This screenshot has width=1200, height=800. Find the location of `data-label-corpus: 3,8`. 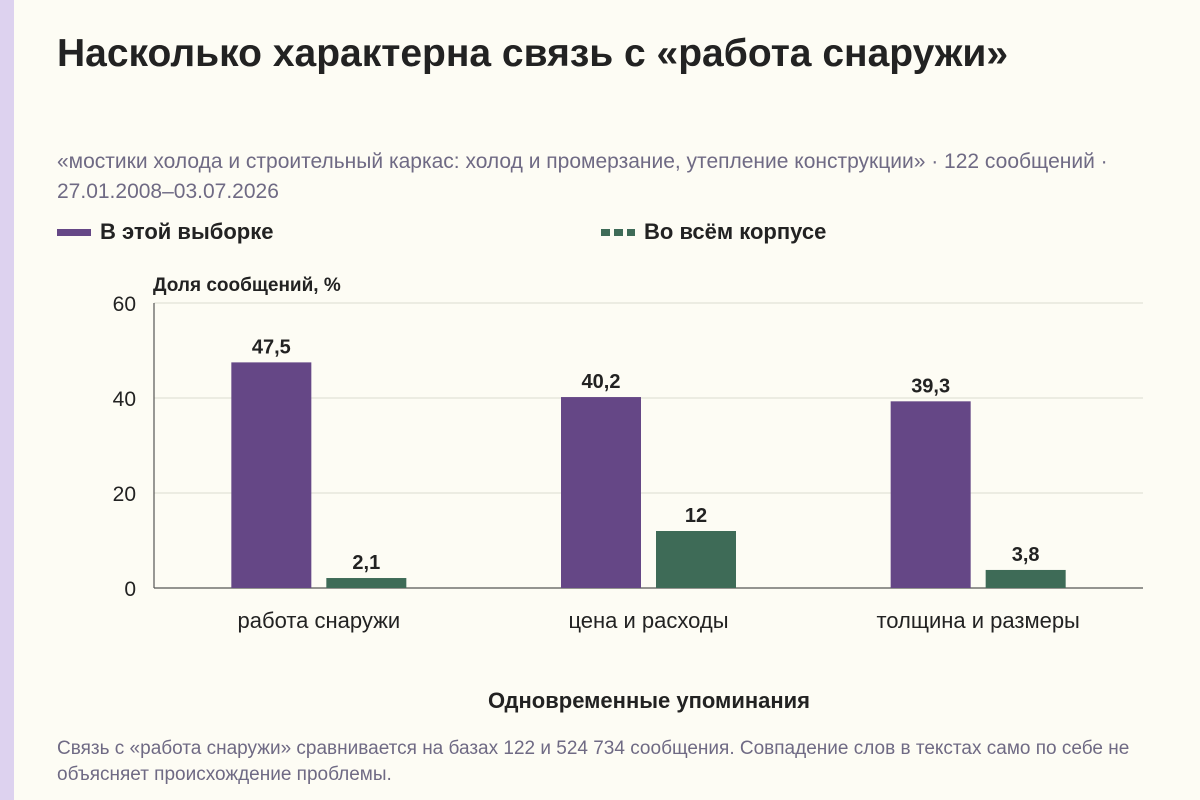

data-label-corpus: 3,8 is located at coordinates (1026, 555).